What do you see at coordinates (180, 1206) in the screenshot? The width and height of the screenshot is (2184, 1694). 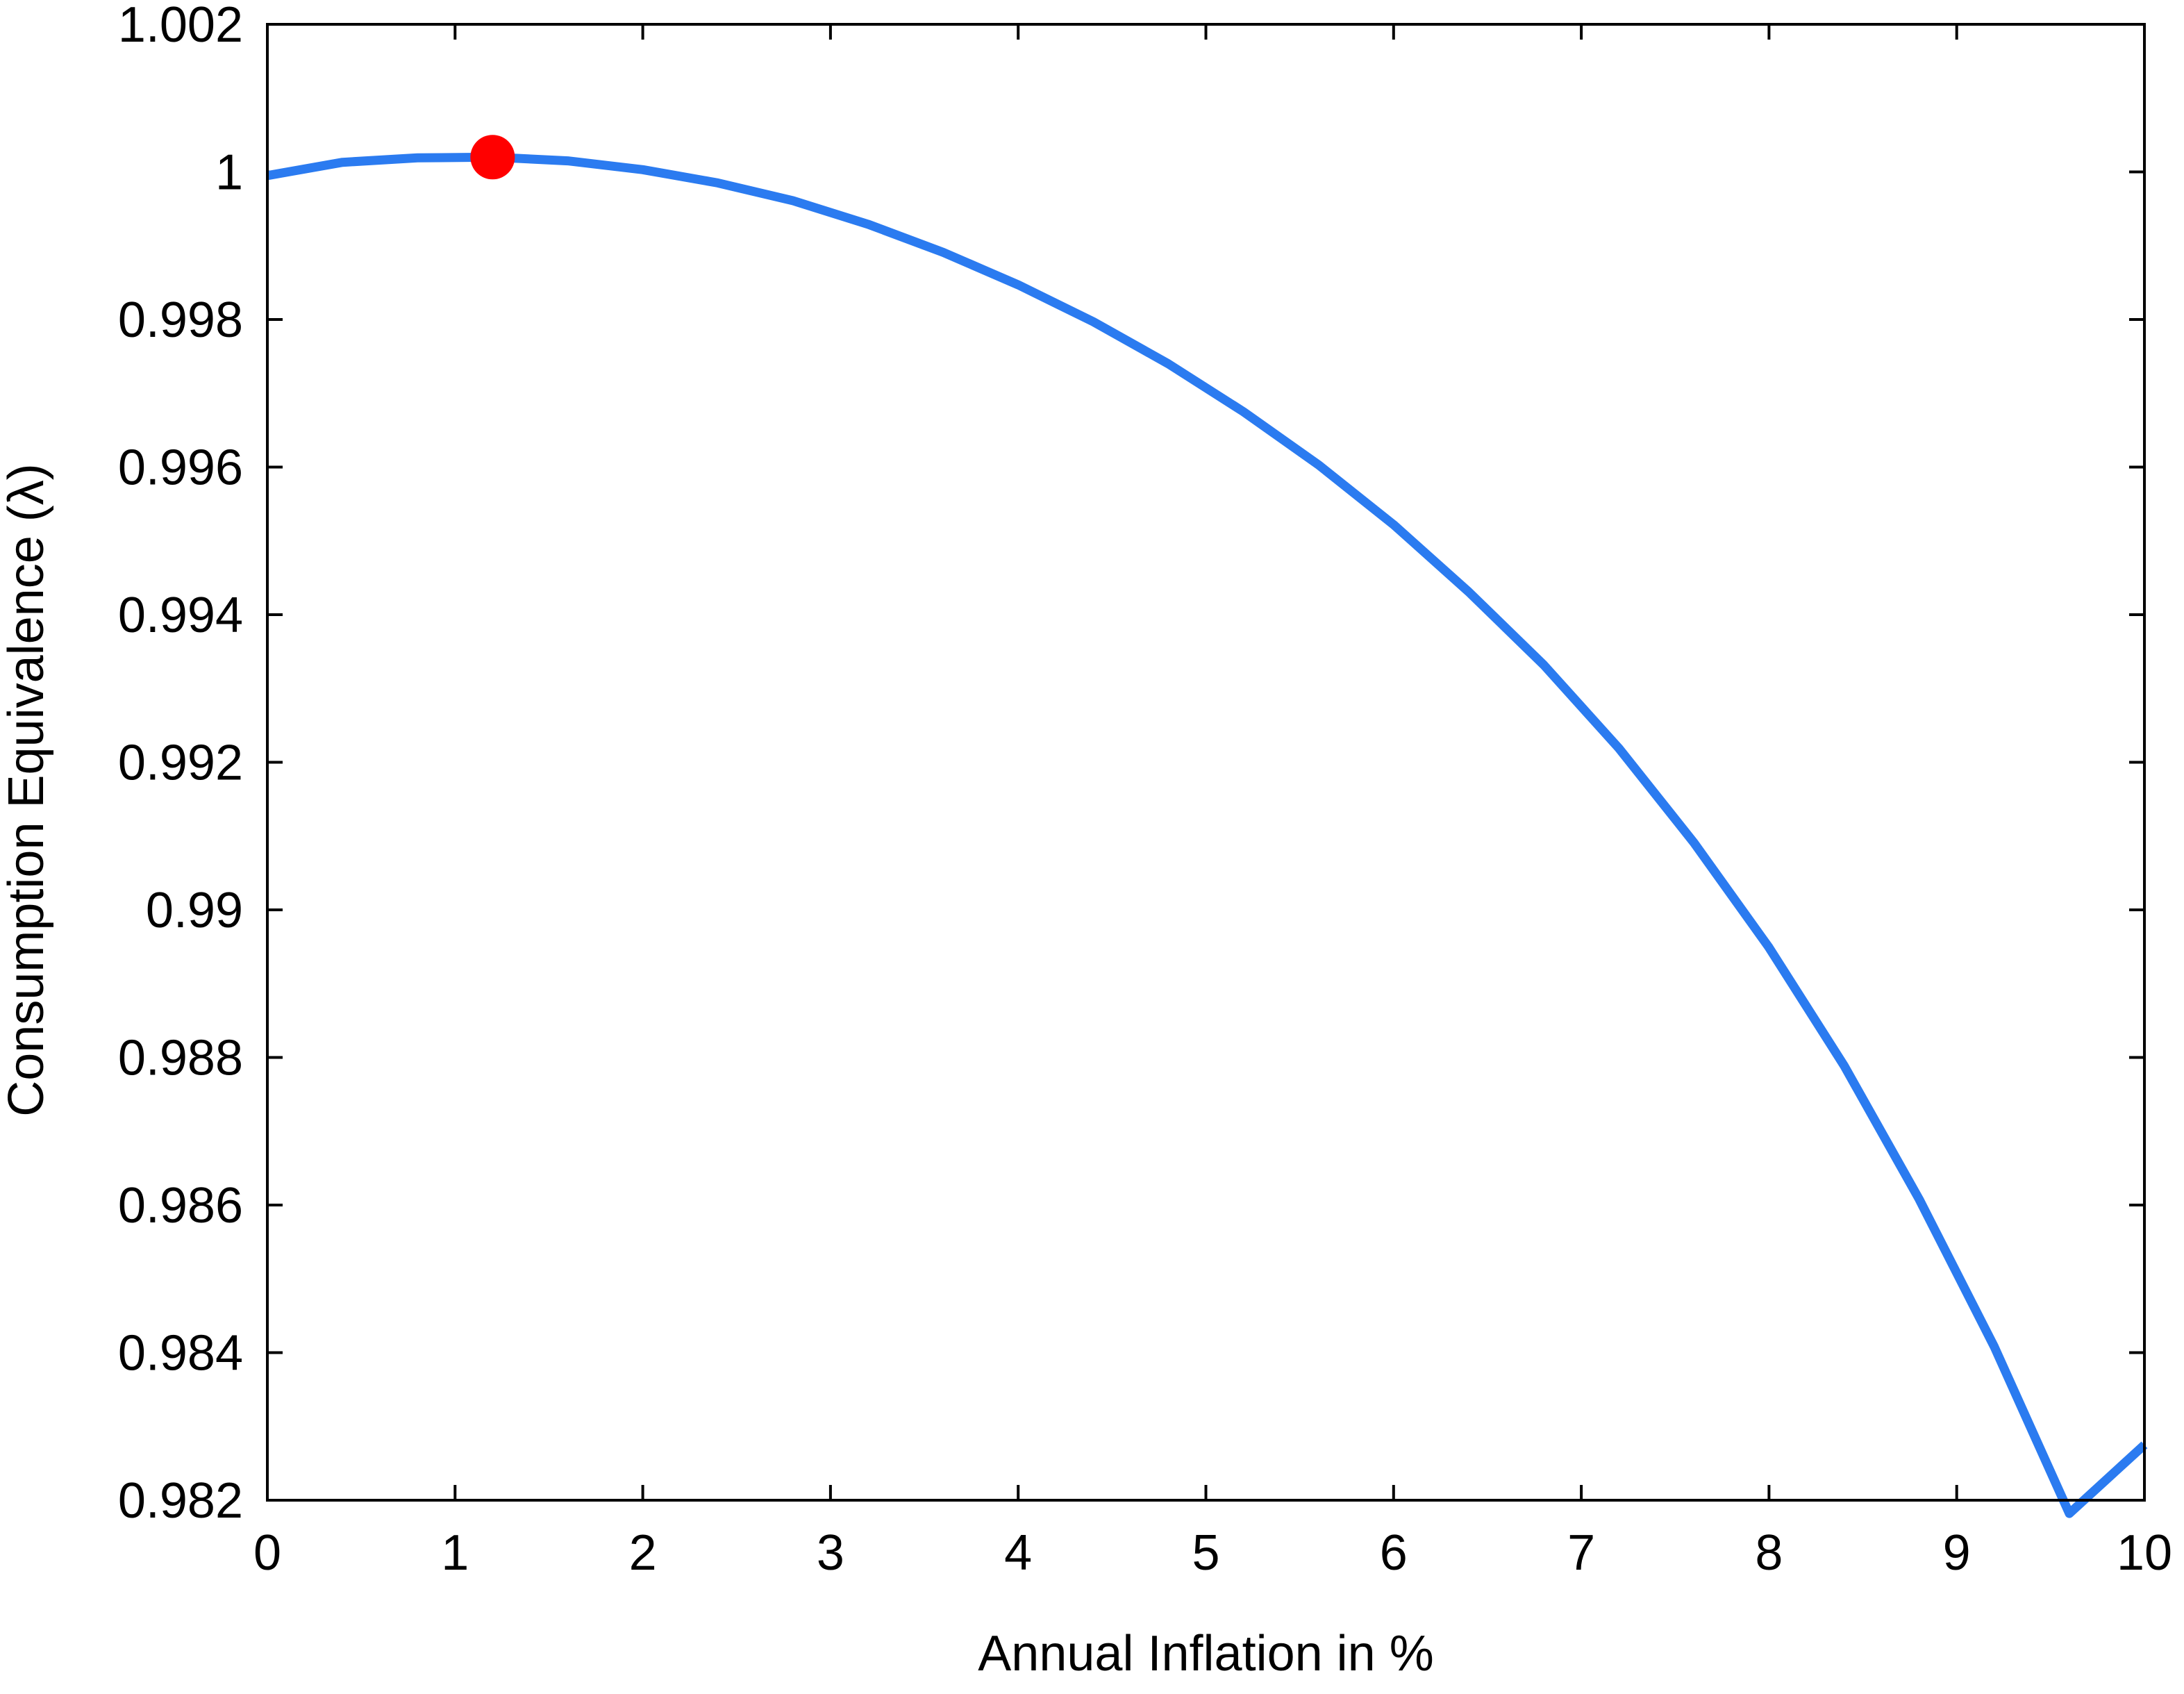 I see `y-tick-label: 0.986` at bounding box center [180, 1206].